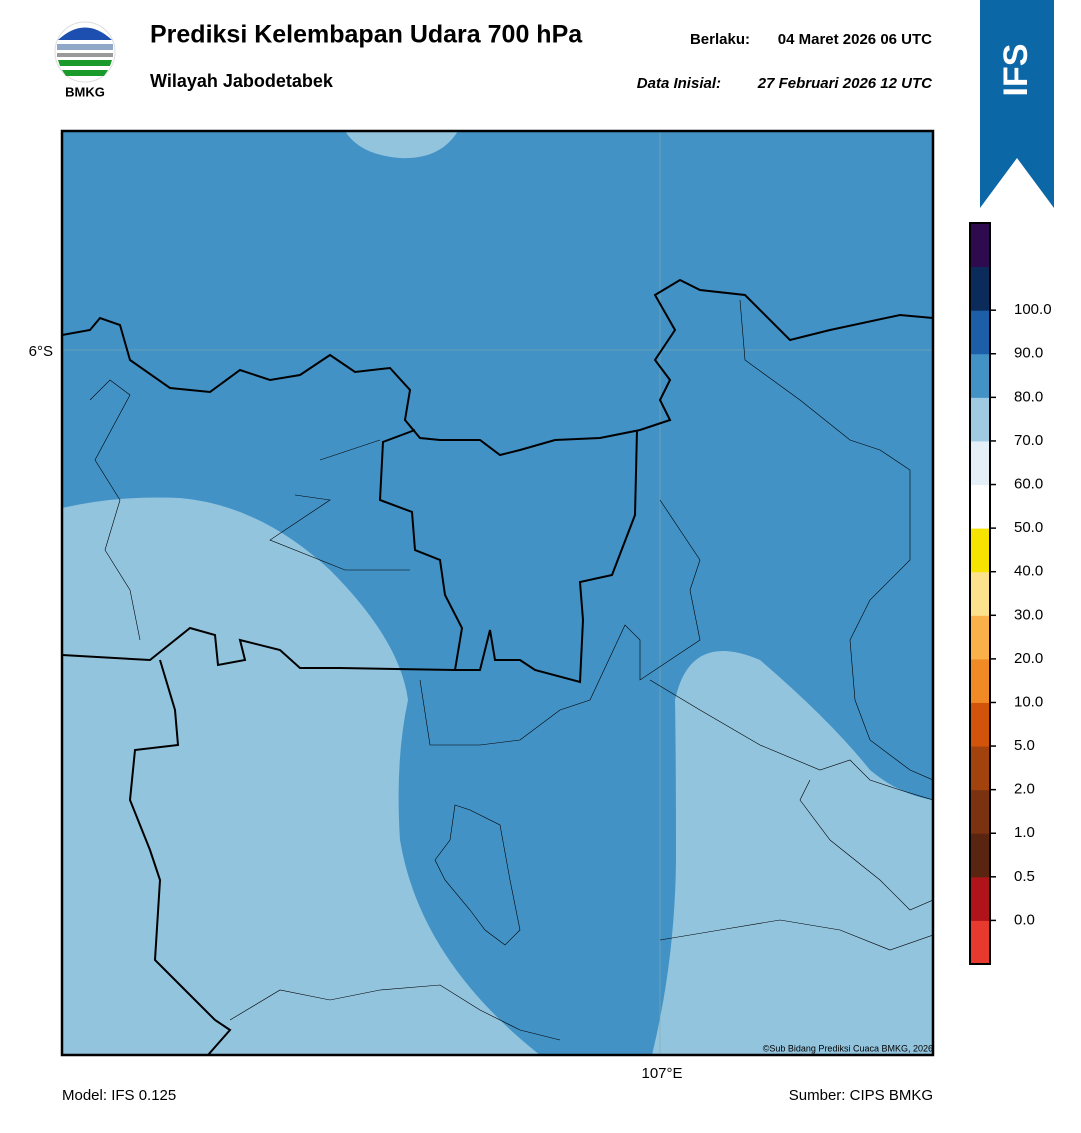  Describe the element at coordinates (855, 39) in the screenshot. I see `valid-time: 04 Maret 2026 06 UTC` at that location.